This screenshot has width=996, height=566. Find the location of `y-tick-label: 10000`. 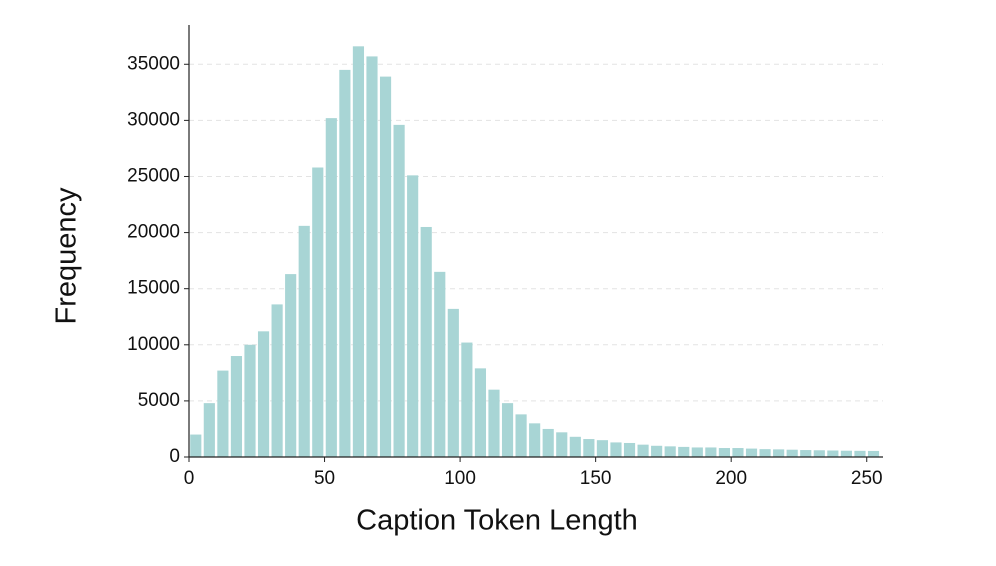

y-tick-label: 10000 is located at coordinates (153, 344).